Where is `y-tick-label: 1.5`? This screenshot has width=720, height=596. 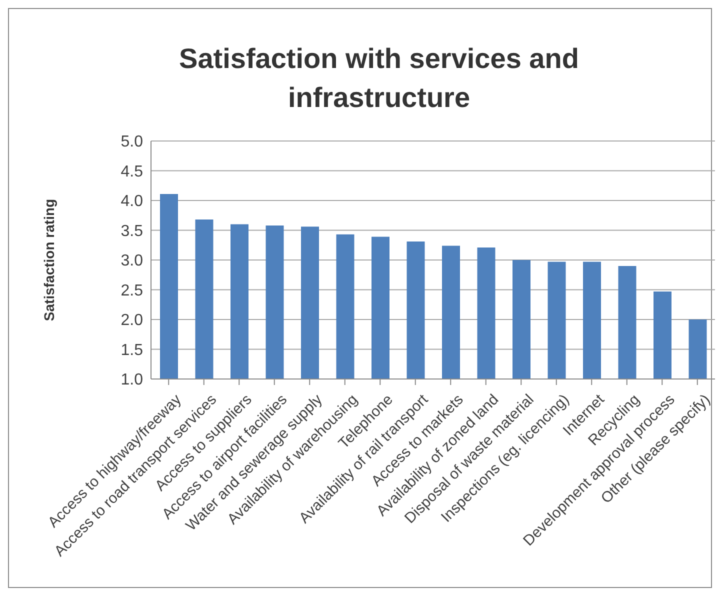 y-tick-label: 1.5 is located at coordinates (132, 350).